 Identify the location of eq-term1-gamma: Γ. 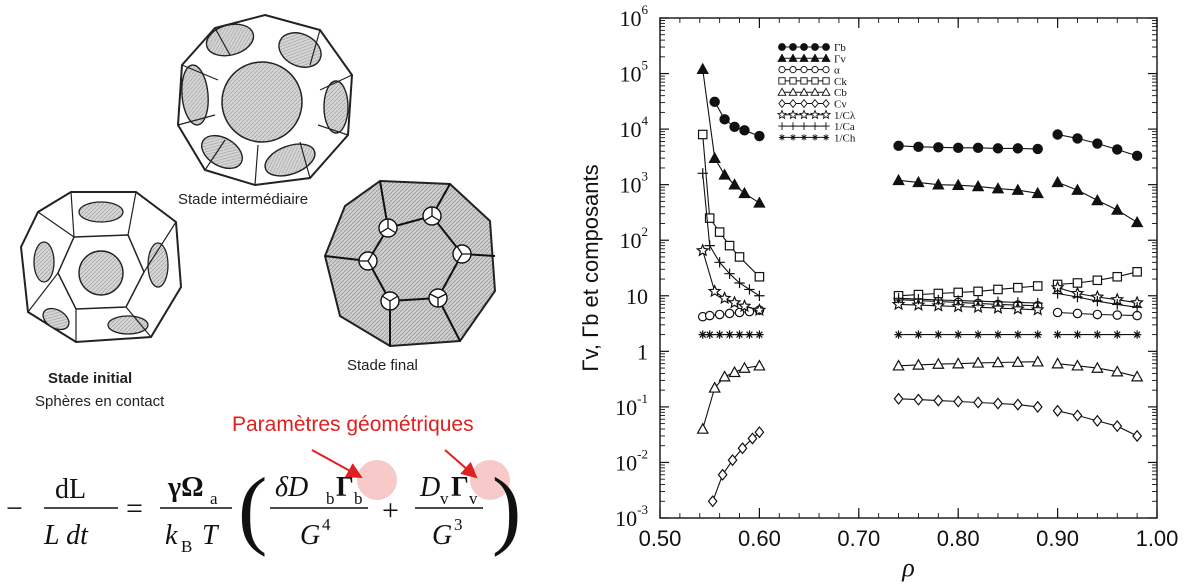
(345, 487).